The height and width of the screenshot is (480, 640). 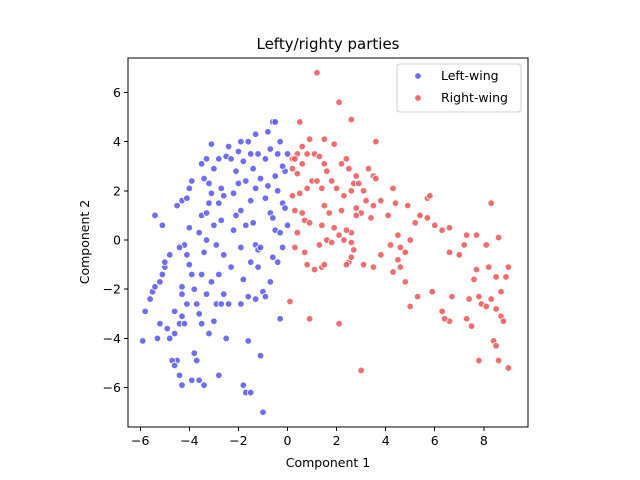 I want to click on legend-marker-left-wing, so click(x=418, y=76).